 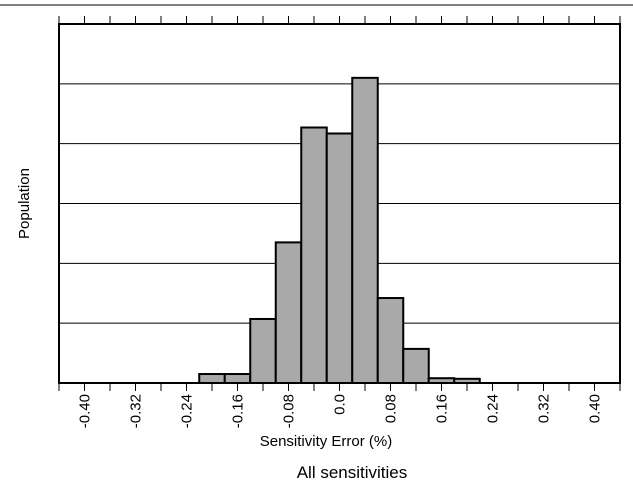 What do you see at coordinates (493, 408) in the screenshot?
I see `x-tick-label: 0.24` at bounding box center [493, 408].